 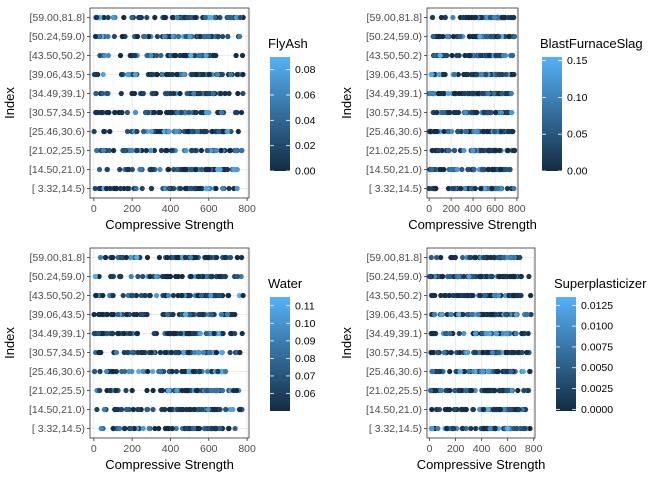 I want to click on plot-panel, so click(x=472, y=103).